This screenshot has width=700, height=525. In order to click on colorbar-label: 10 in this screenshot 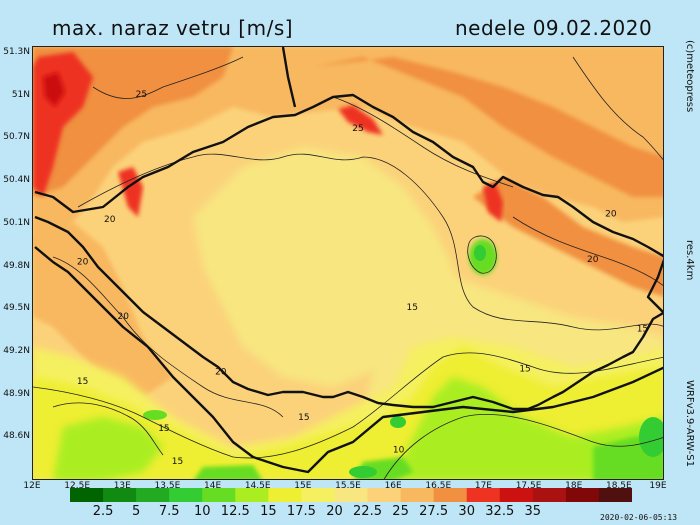, I will do `click(202, 511)`.